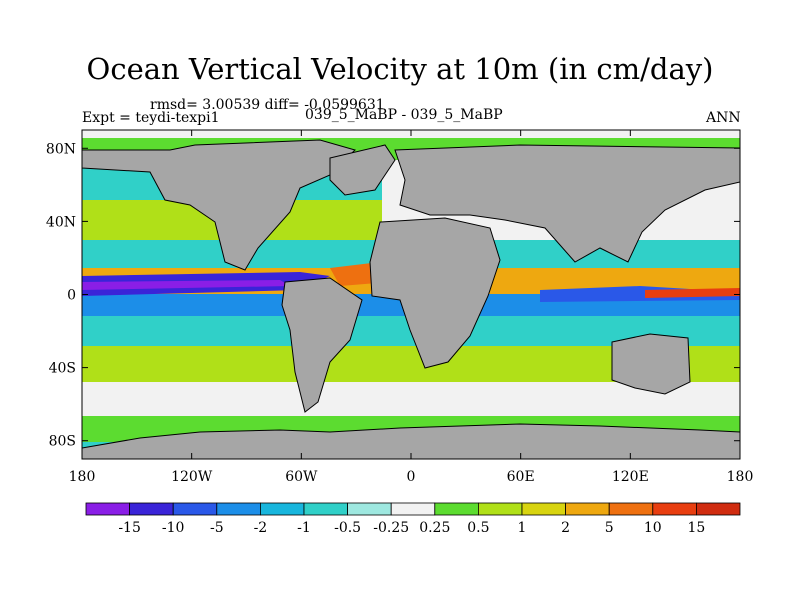 Image resolution: width=800 pixels, height=600 pixels. What do you see at coordinates (435, 293) in the screenshot?
I see `africa-land` at bounding box center [435, 293].